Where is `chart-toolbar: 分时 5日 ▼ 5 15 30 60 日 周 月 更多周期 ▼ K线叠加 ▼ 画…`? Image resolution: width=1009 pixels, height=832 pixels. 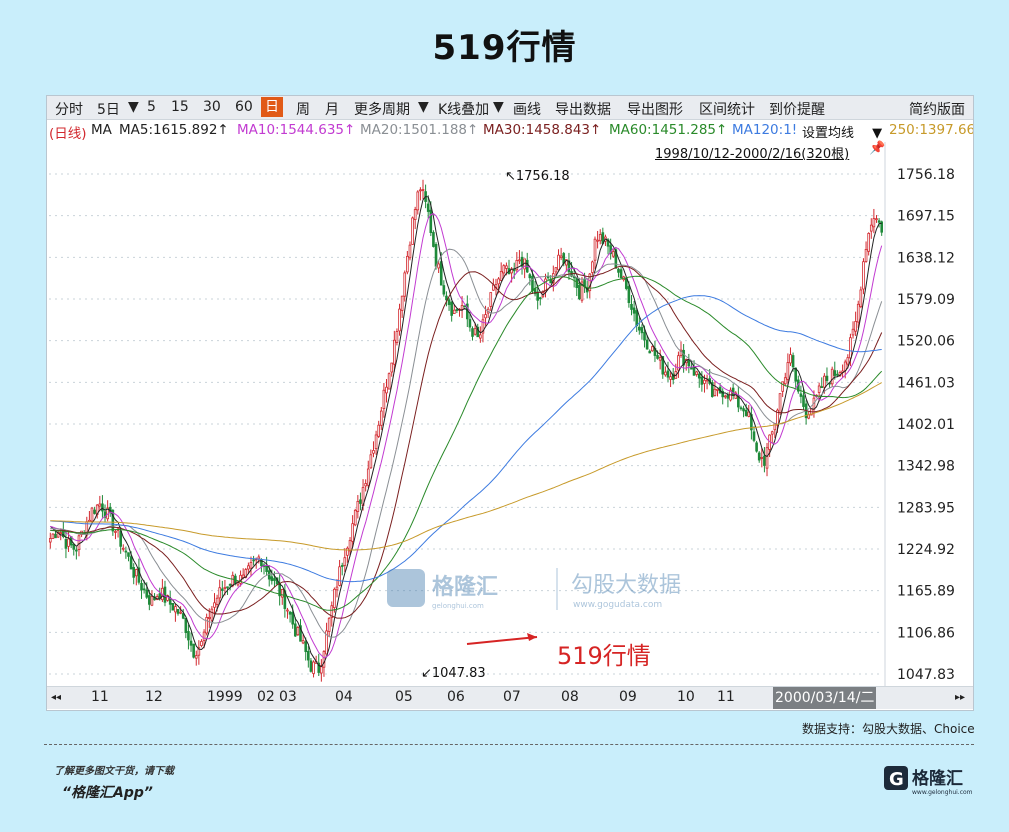 chart-toolbar: 分时 5日 ▼ 5 15 30 60 日 周 月 更多周期 ▼ K线叠加 ▼ 画… is located at coordinates (510, 108).